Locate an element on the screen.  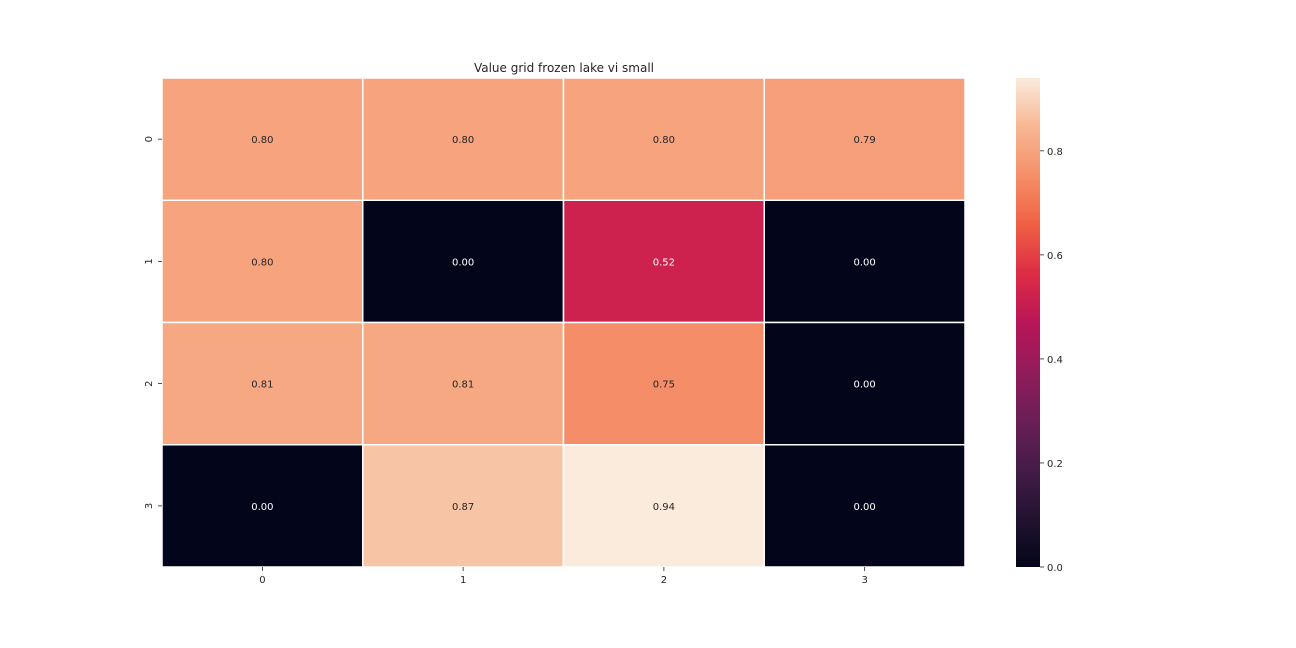
cell-annotation-r1-c0: 0.80 is located at coordinates (262, 262).